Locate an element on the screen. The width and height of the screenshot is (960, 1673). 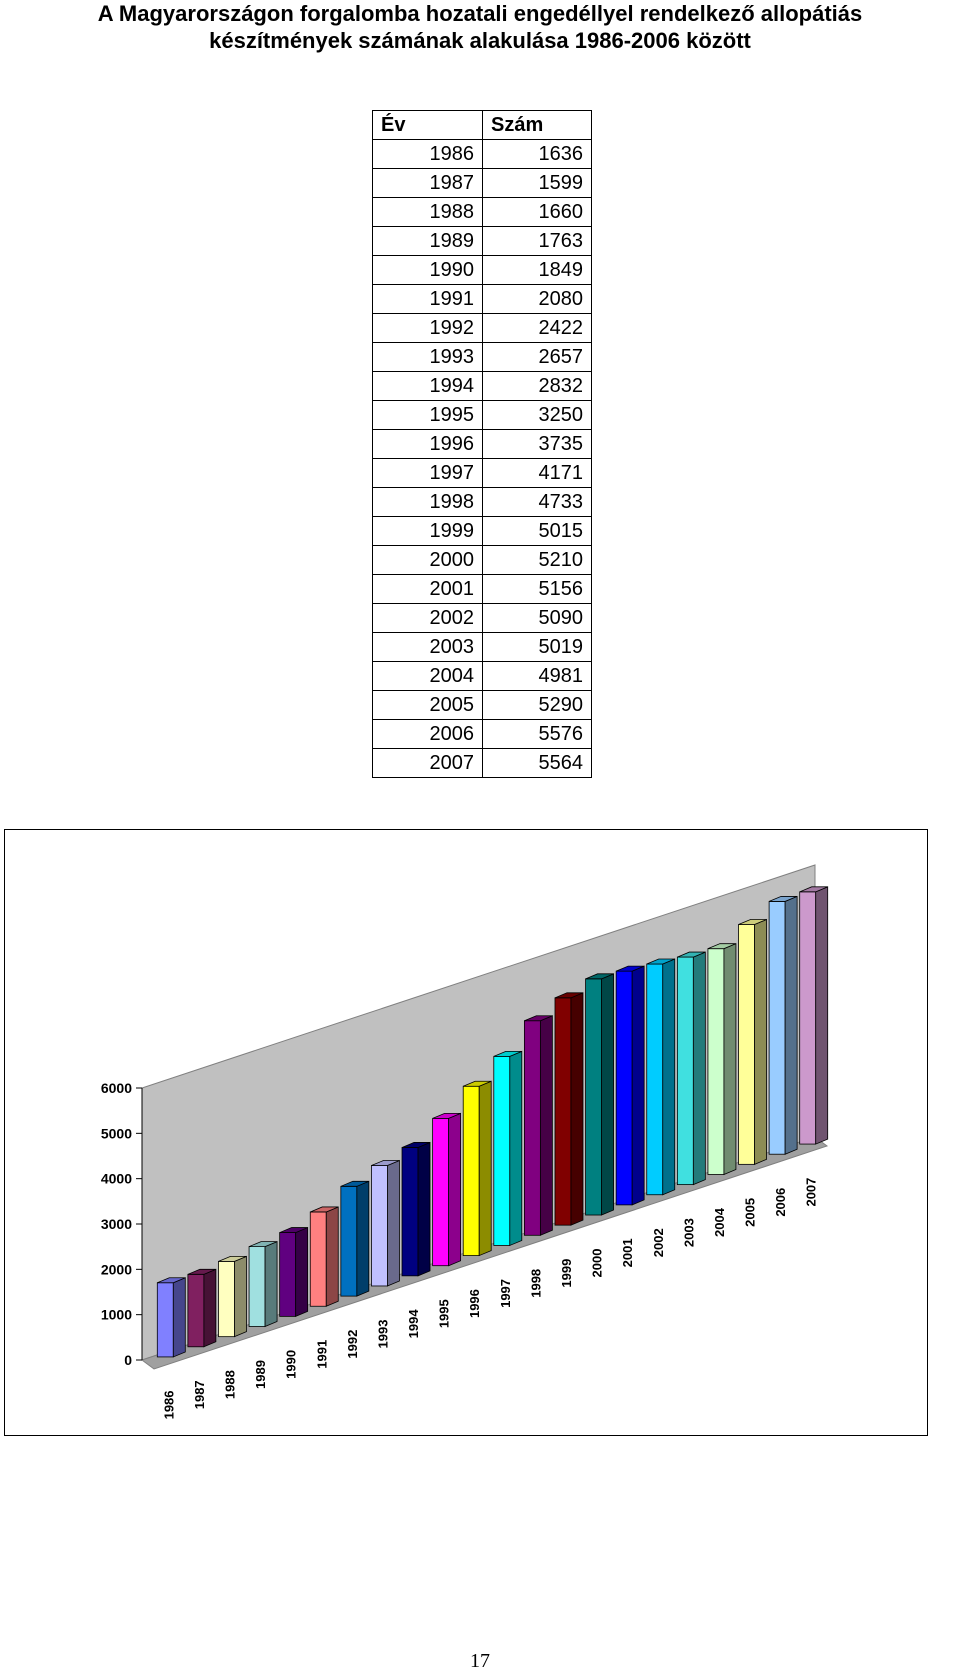
cell-year: 1992 is located at coordinates (427, 328).